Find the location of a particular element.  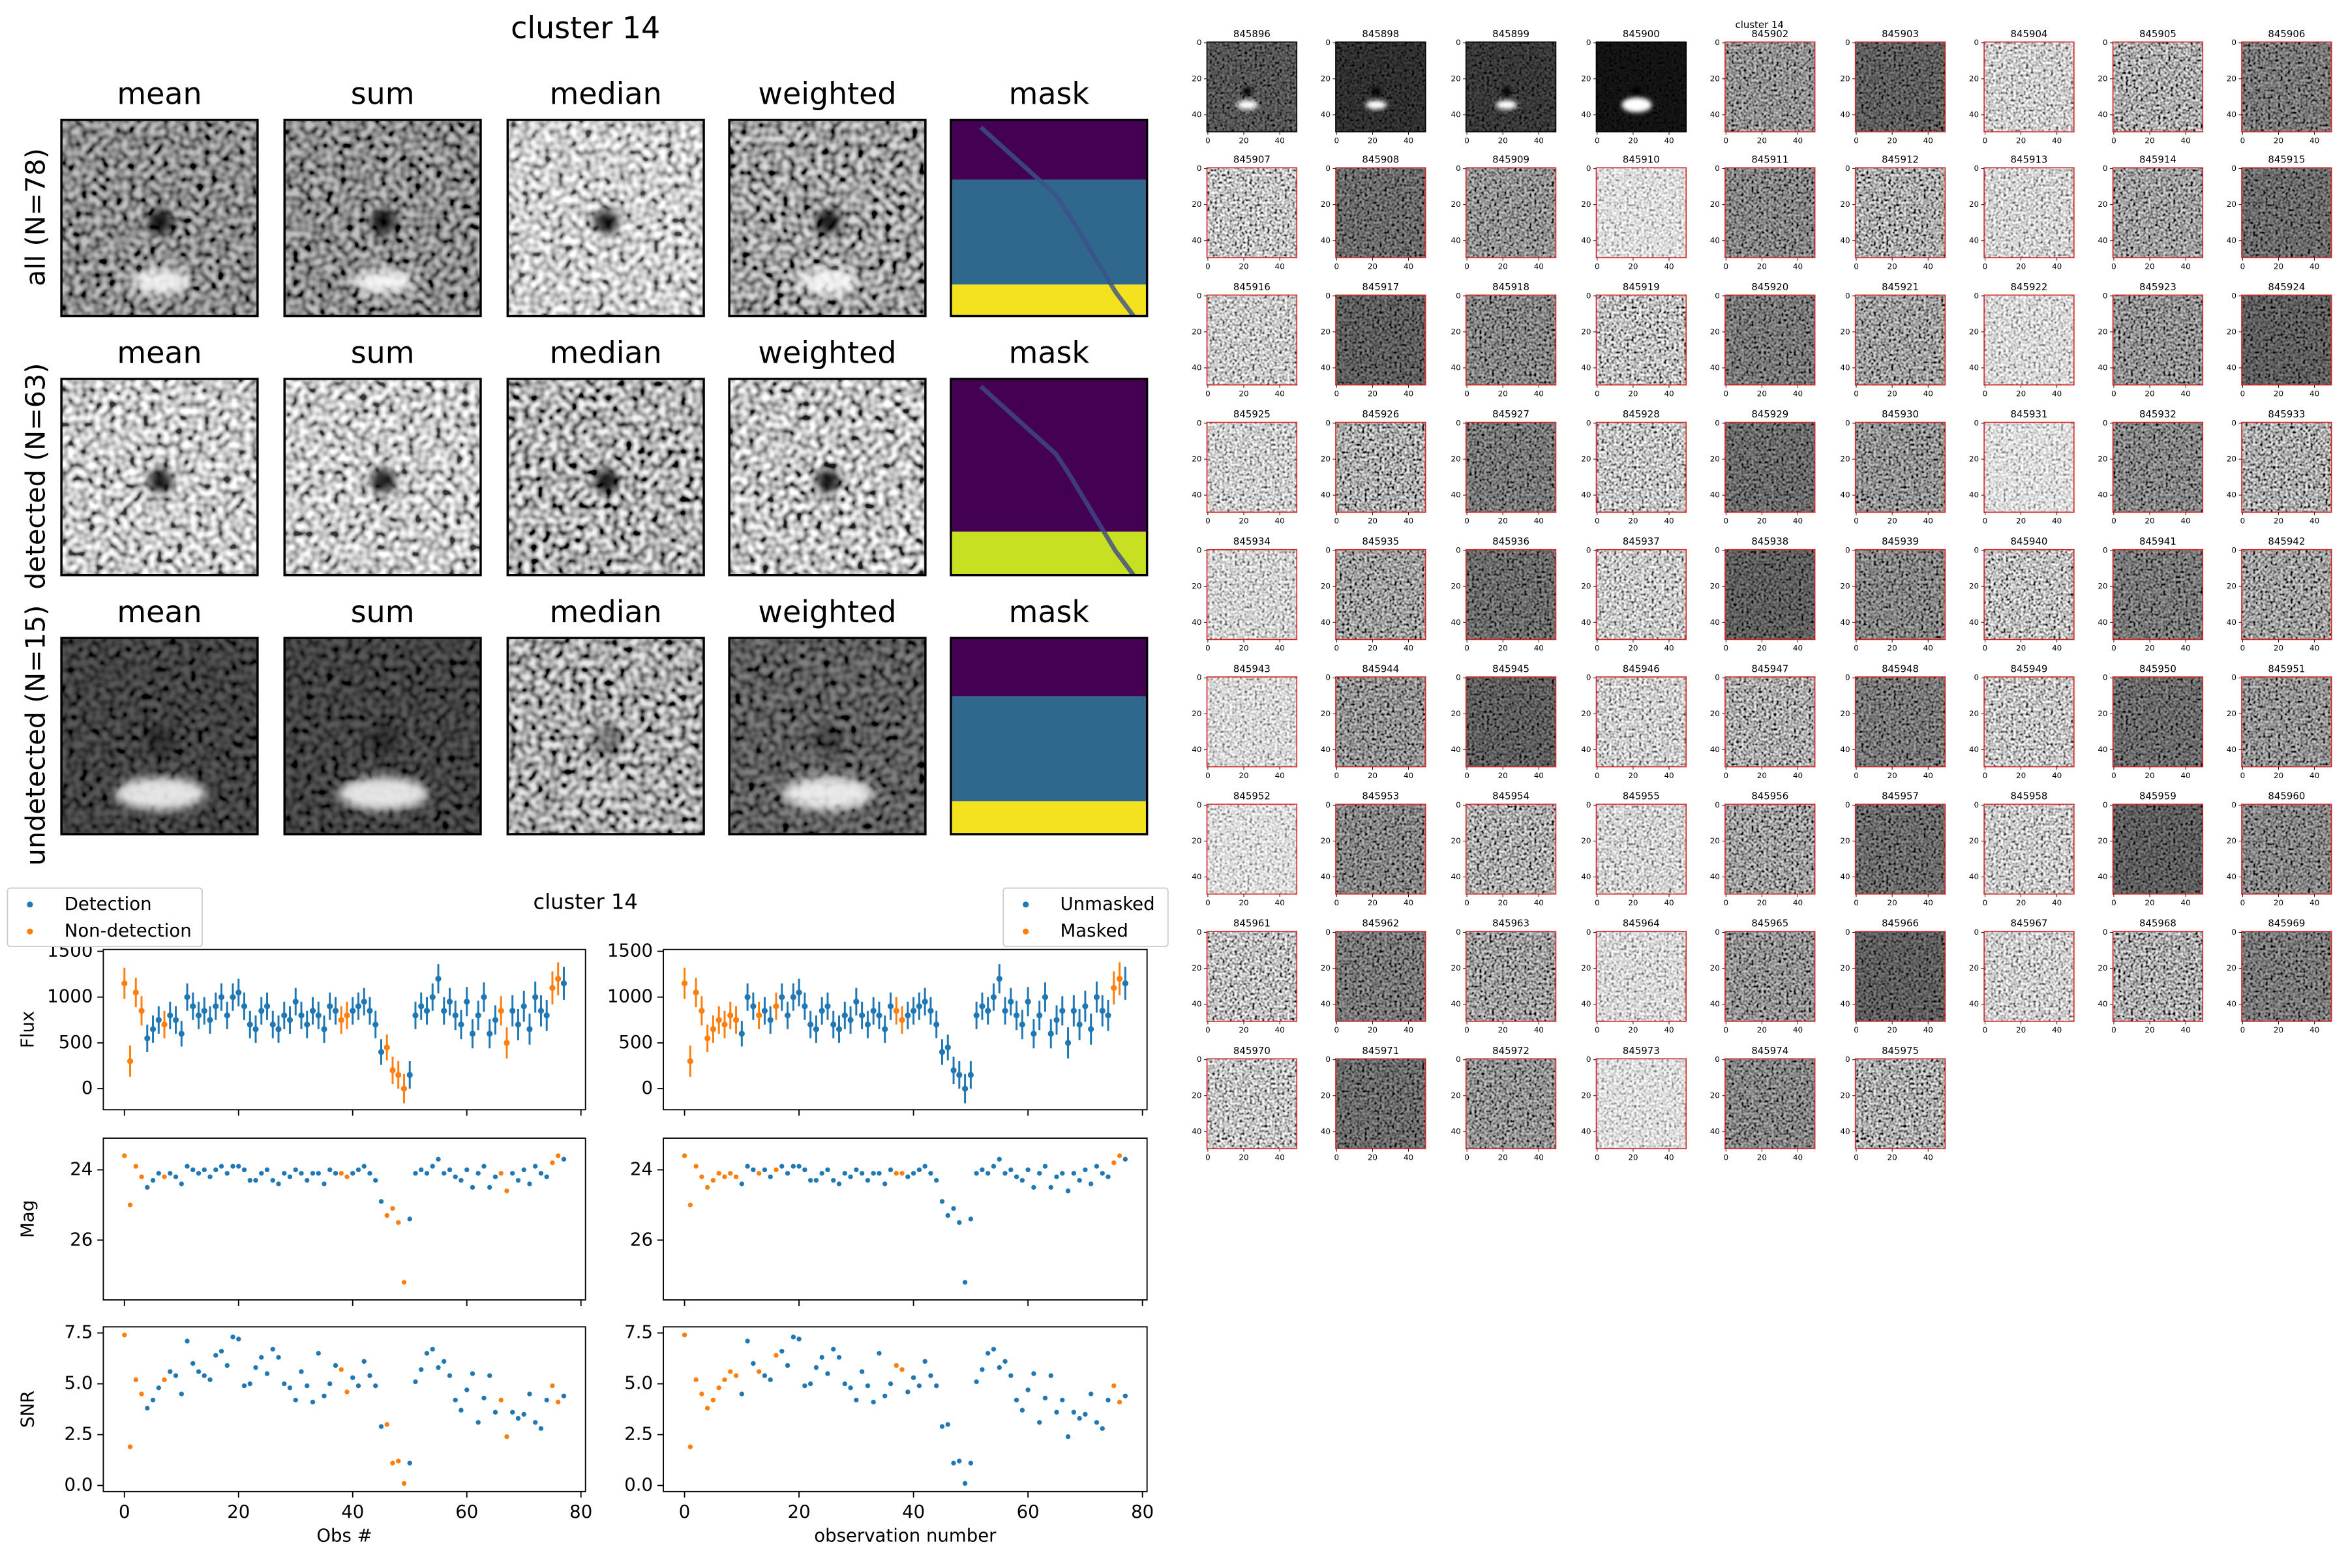

image-glow is located at coordinates (828, 281).